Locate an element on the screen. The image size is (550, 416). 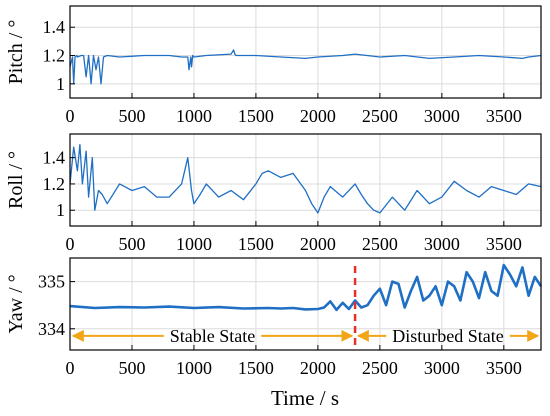
state-annotation-label: Disturbed State is located at coordinates (447, 336).